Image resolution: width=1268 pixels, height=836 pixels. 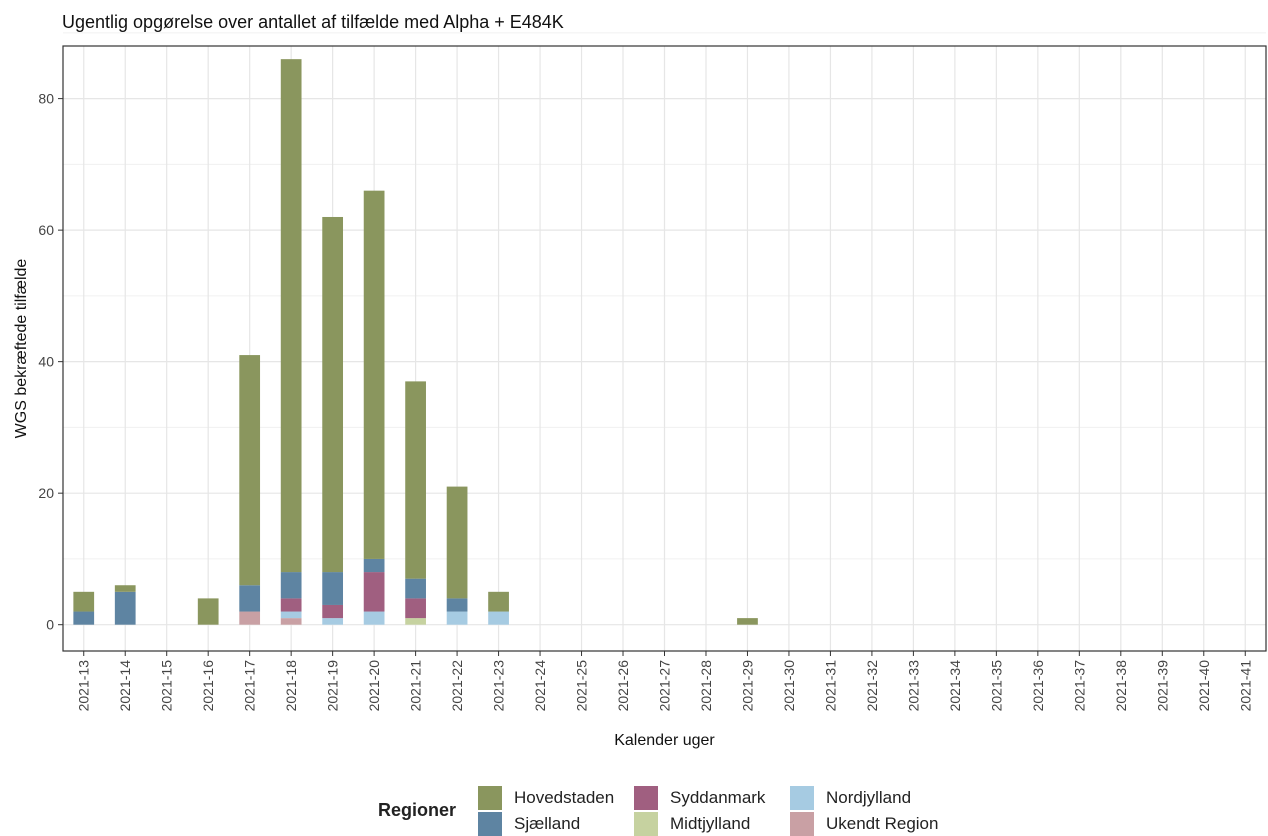 What do you see at coordinates (1121, 686) in the screenshot?
I see `x-tick-label: 2021-38` at bounding box center [1121, 686].